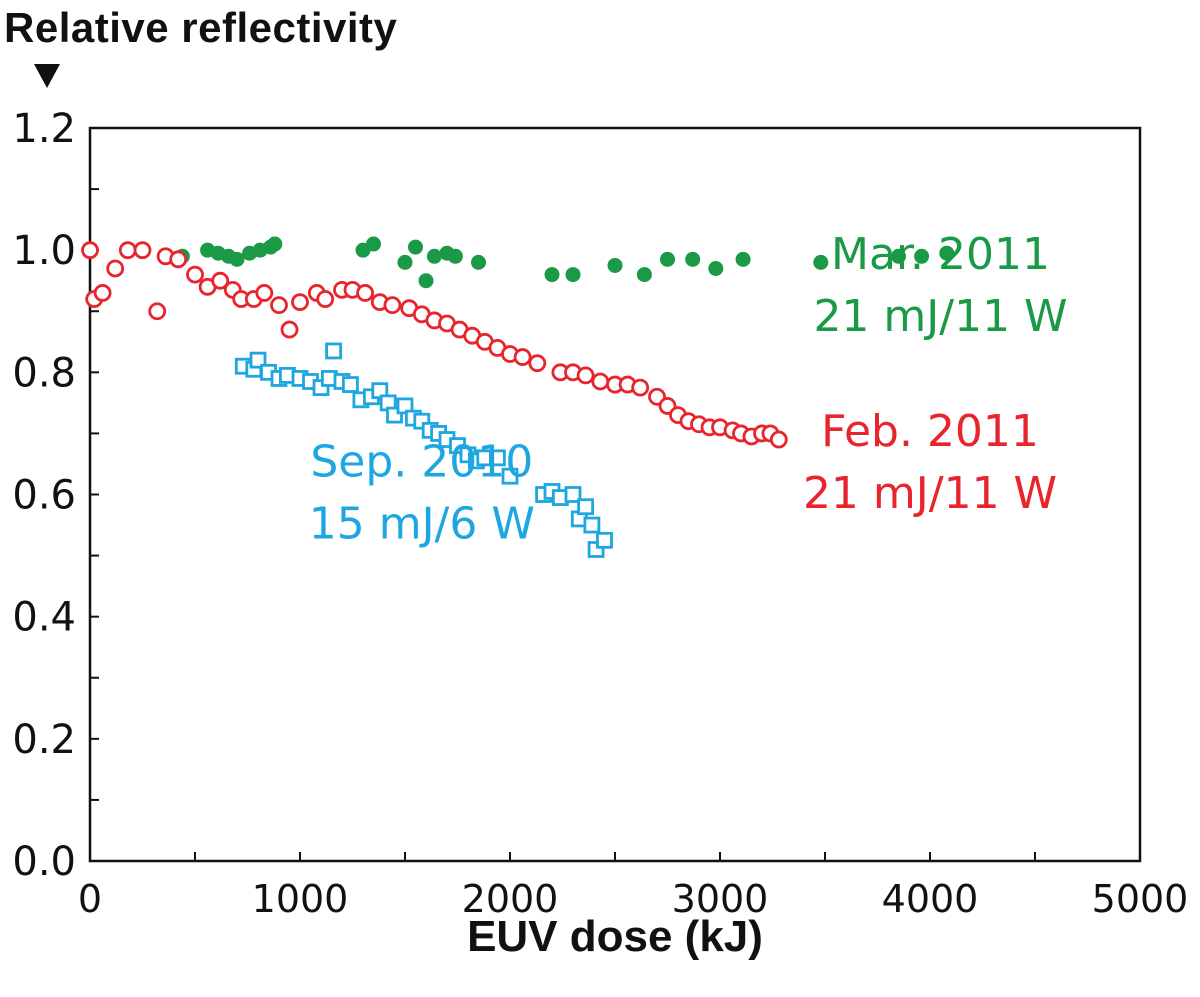  Describe the element at coordinates (44, 740) in the screenshot. I see `y-tick-label: 0.2` at that location.